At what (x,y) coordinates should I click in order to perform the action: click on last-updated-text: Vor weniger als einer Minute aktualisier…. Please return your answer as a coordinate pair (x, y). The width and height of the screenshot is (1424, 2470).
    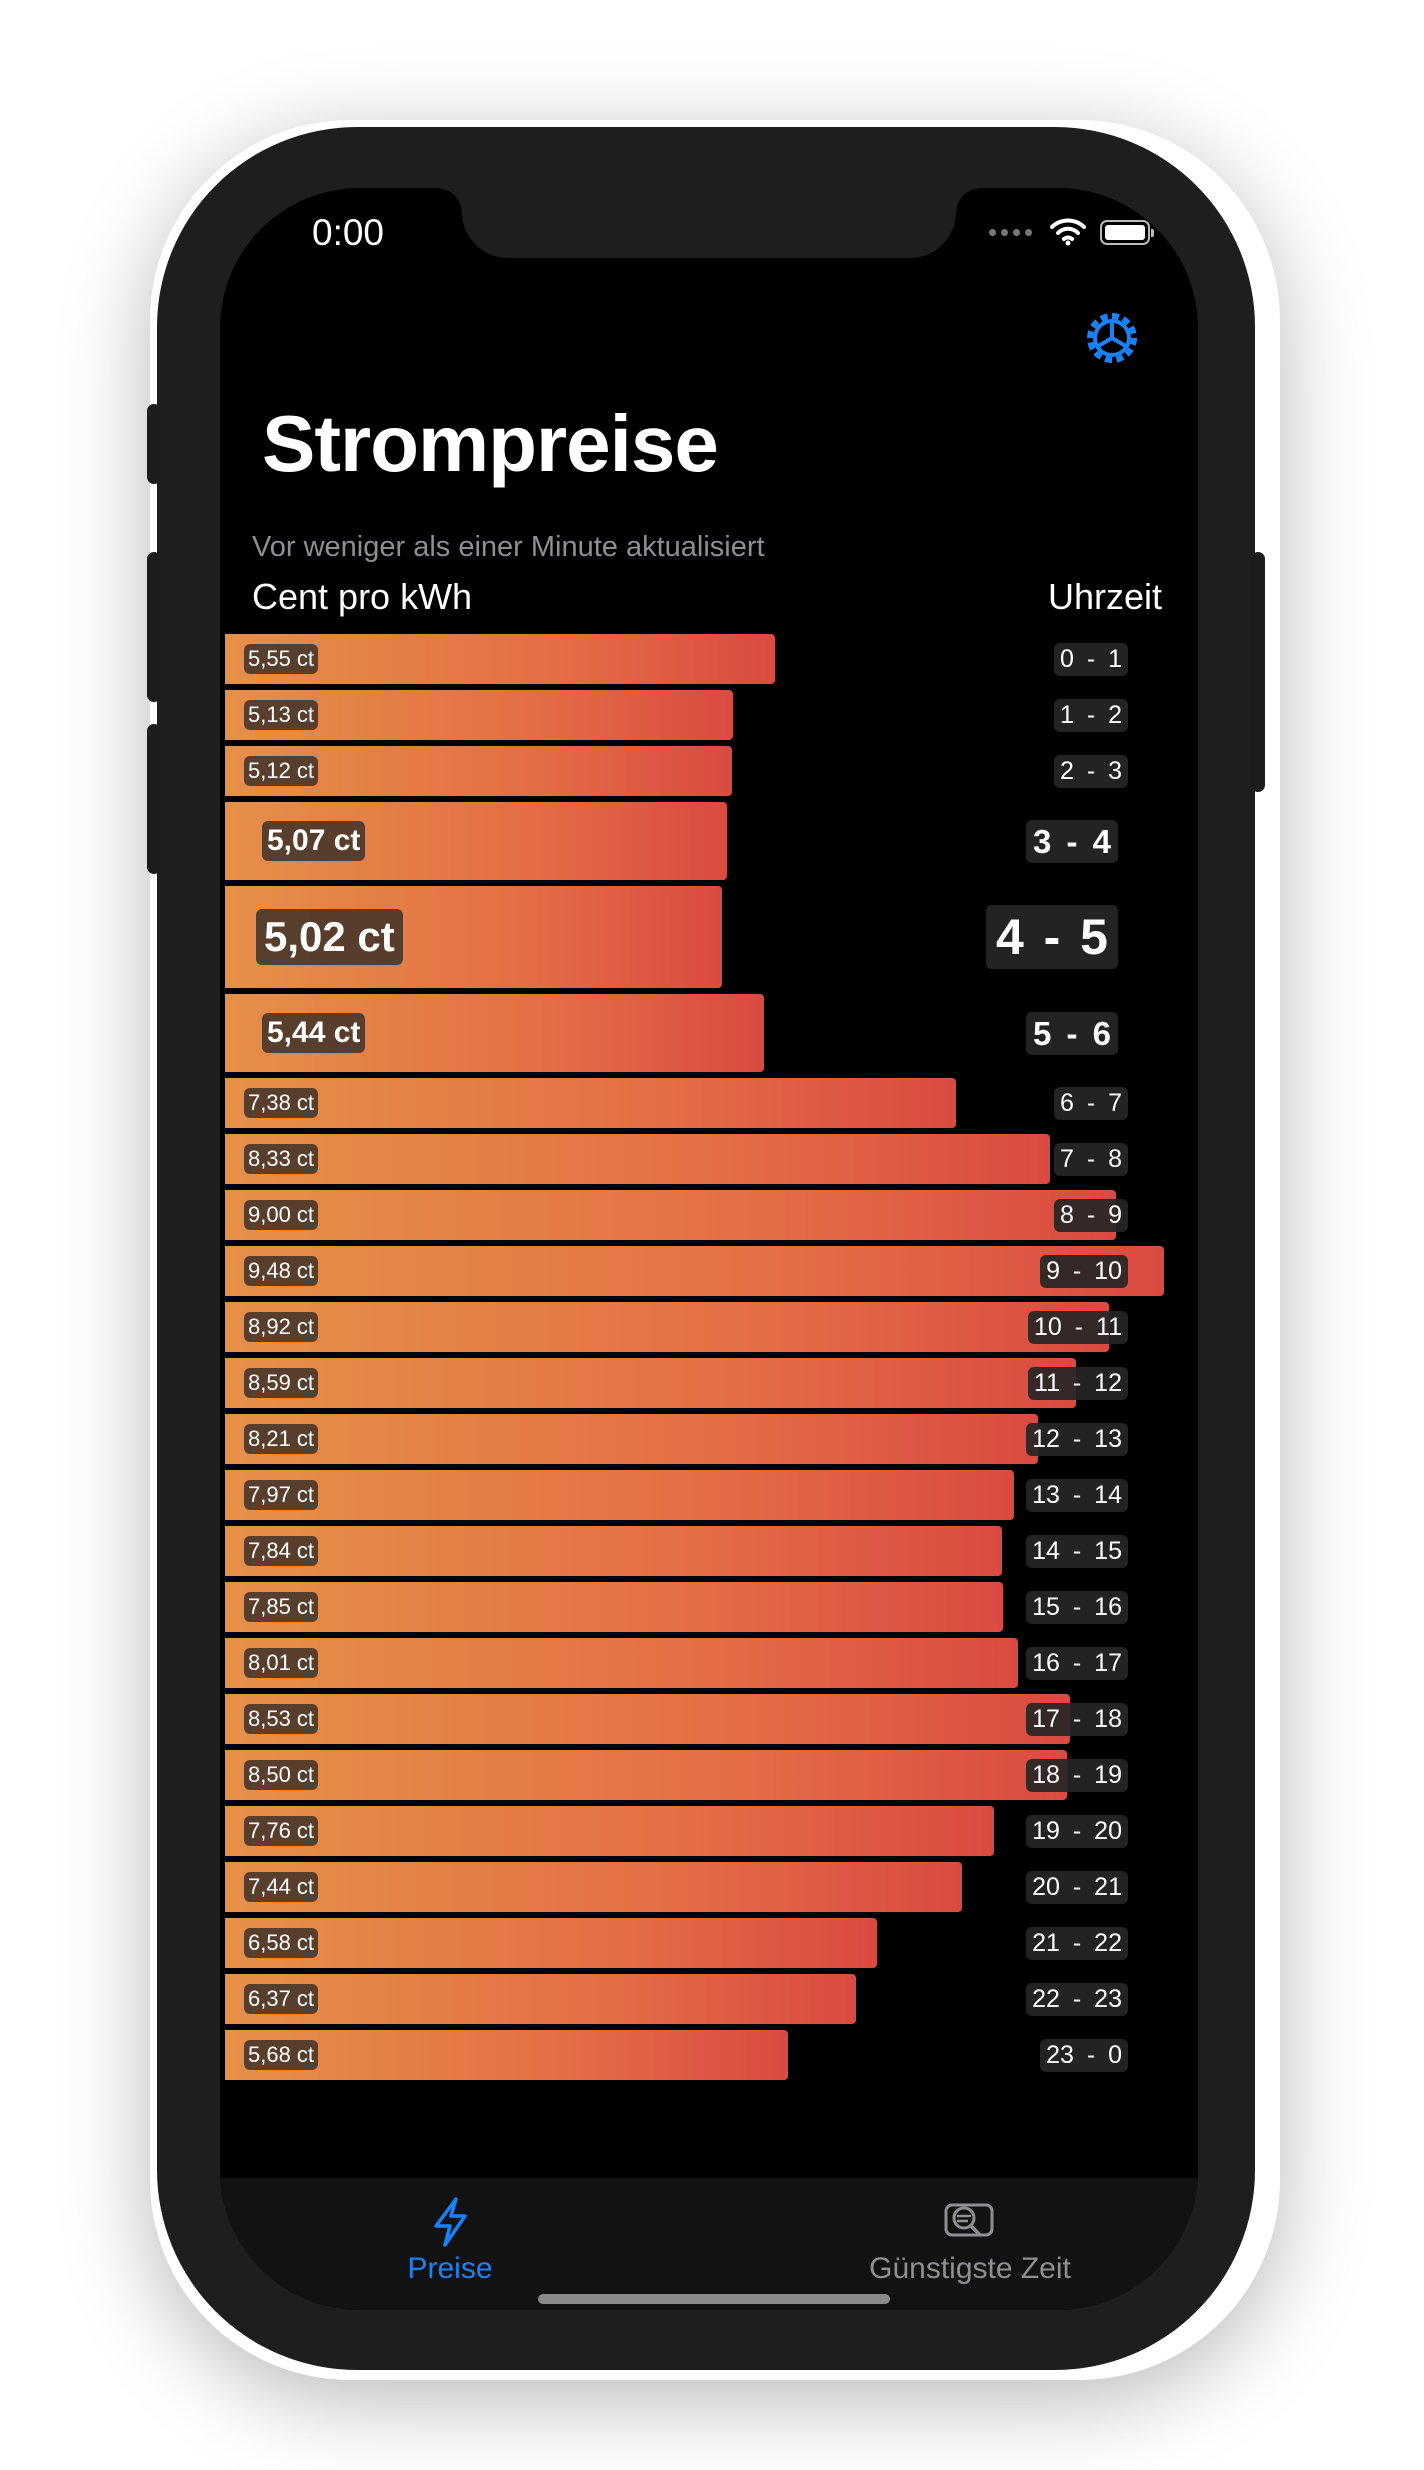
    Looking at the image, I should click on (508, 547).